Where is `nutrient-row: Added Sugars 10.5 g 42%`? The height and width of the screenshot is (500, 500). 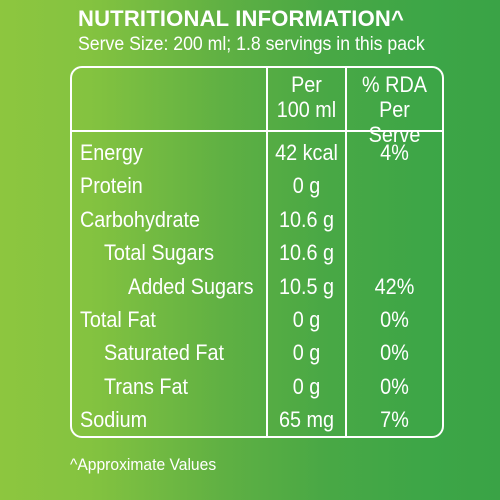 nutrient-row: Added Sugars 10.5 g 42% is located at coordinates (257, 290).